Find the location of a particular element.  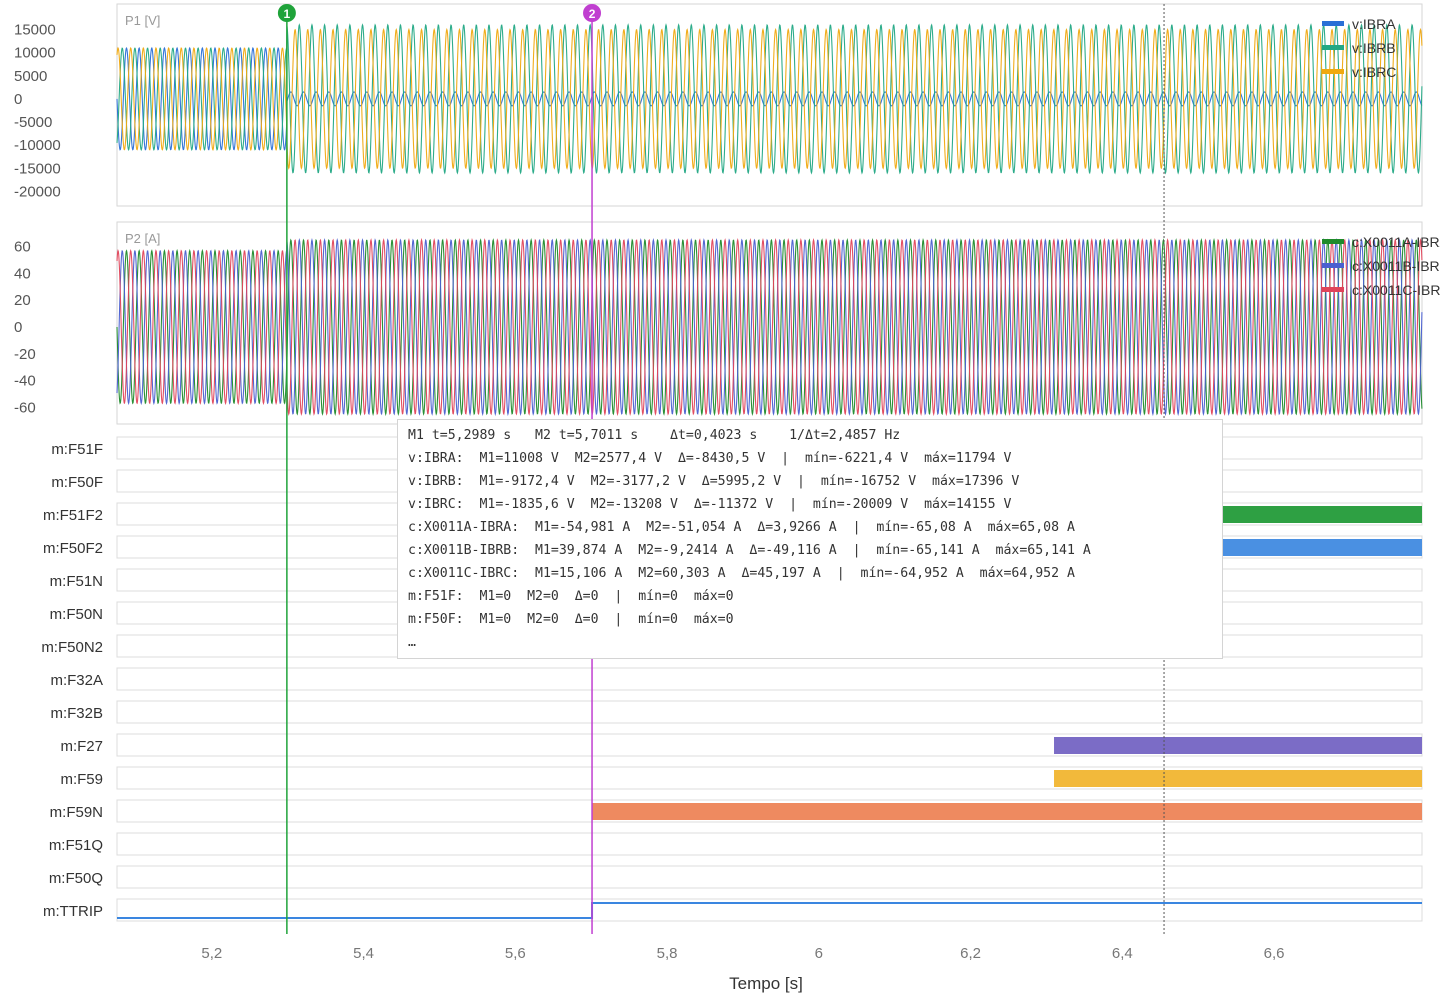

y-tick-label: -60 is located at coordinates (25, 407).